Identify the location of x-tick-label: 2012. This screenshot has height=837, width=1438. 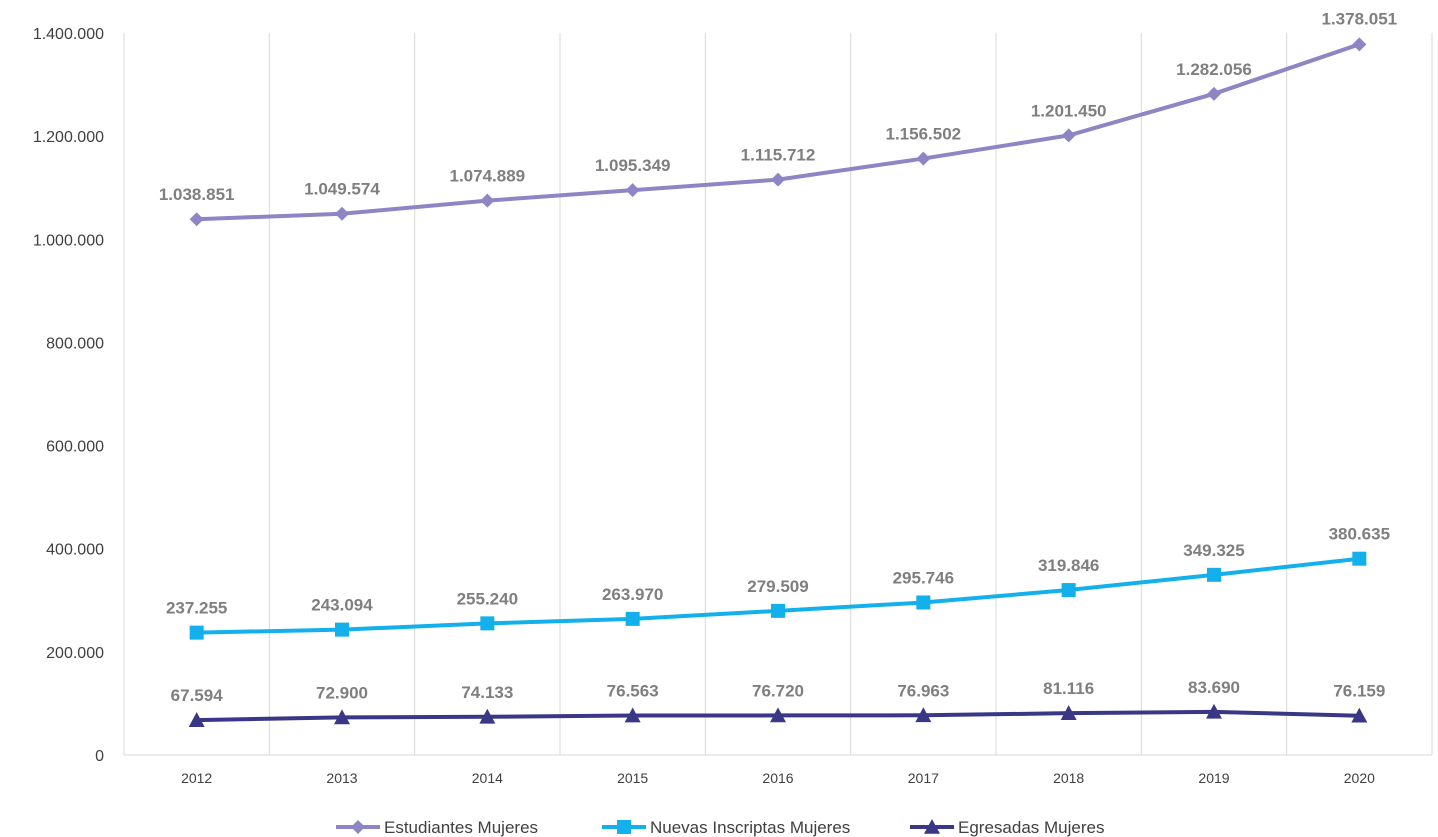
(196, 778).